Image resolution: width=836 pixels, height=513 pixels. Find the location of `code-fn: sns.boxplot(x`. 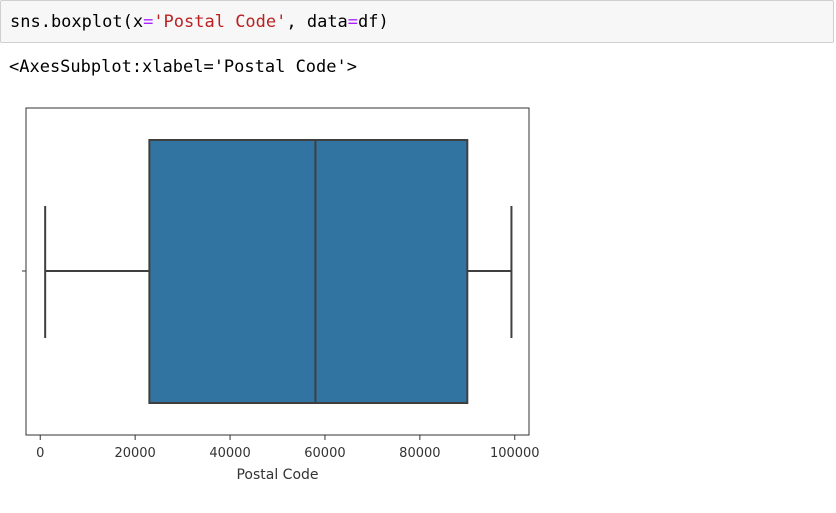

code-fn: sns.boxplot(x is located at coordinates (77, 22).